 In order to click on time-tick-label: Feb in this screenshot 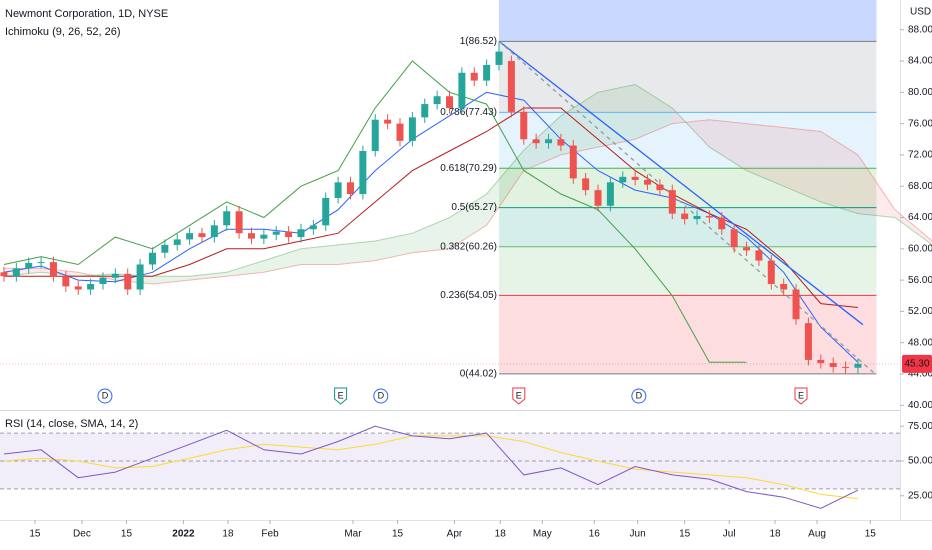, I will do `click(270, 534)`.